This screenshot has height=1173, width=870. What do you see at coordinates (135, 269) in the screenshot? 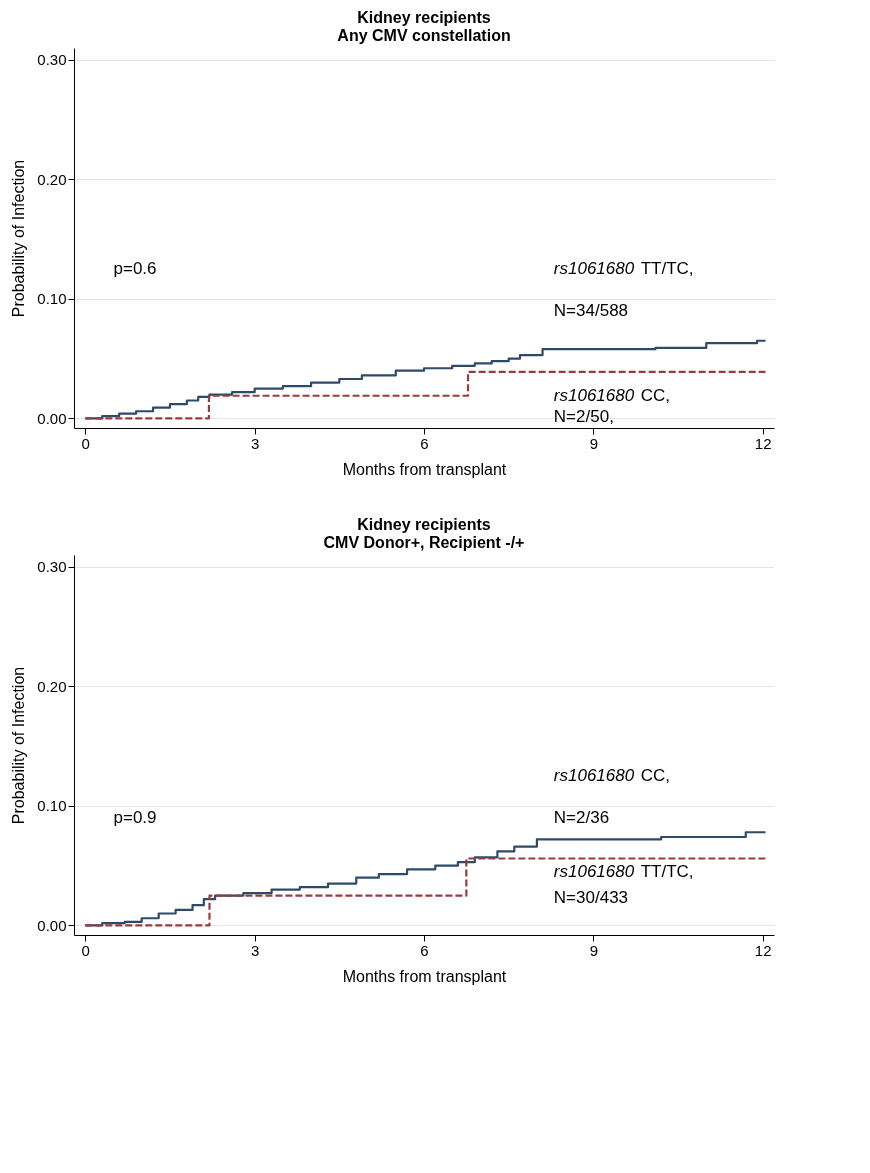
I see `annotation: p=0.6` at bounding box center [135, 269].